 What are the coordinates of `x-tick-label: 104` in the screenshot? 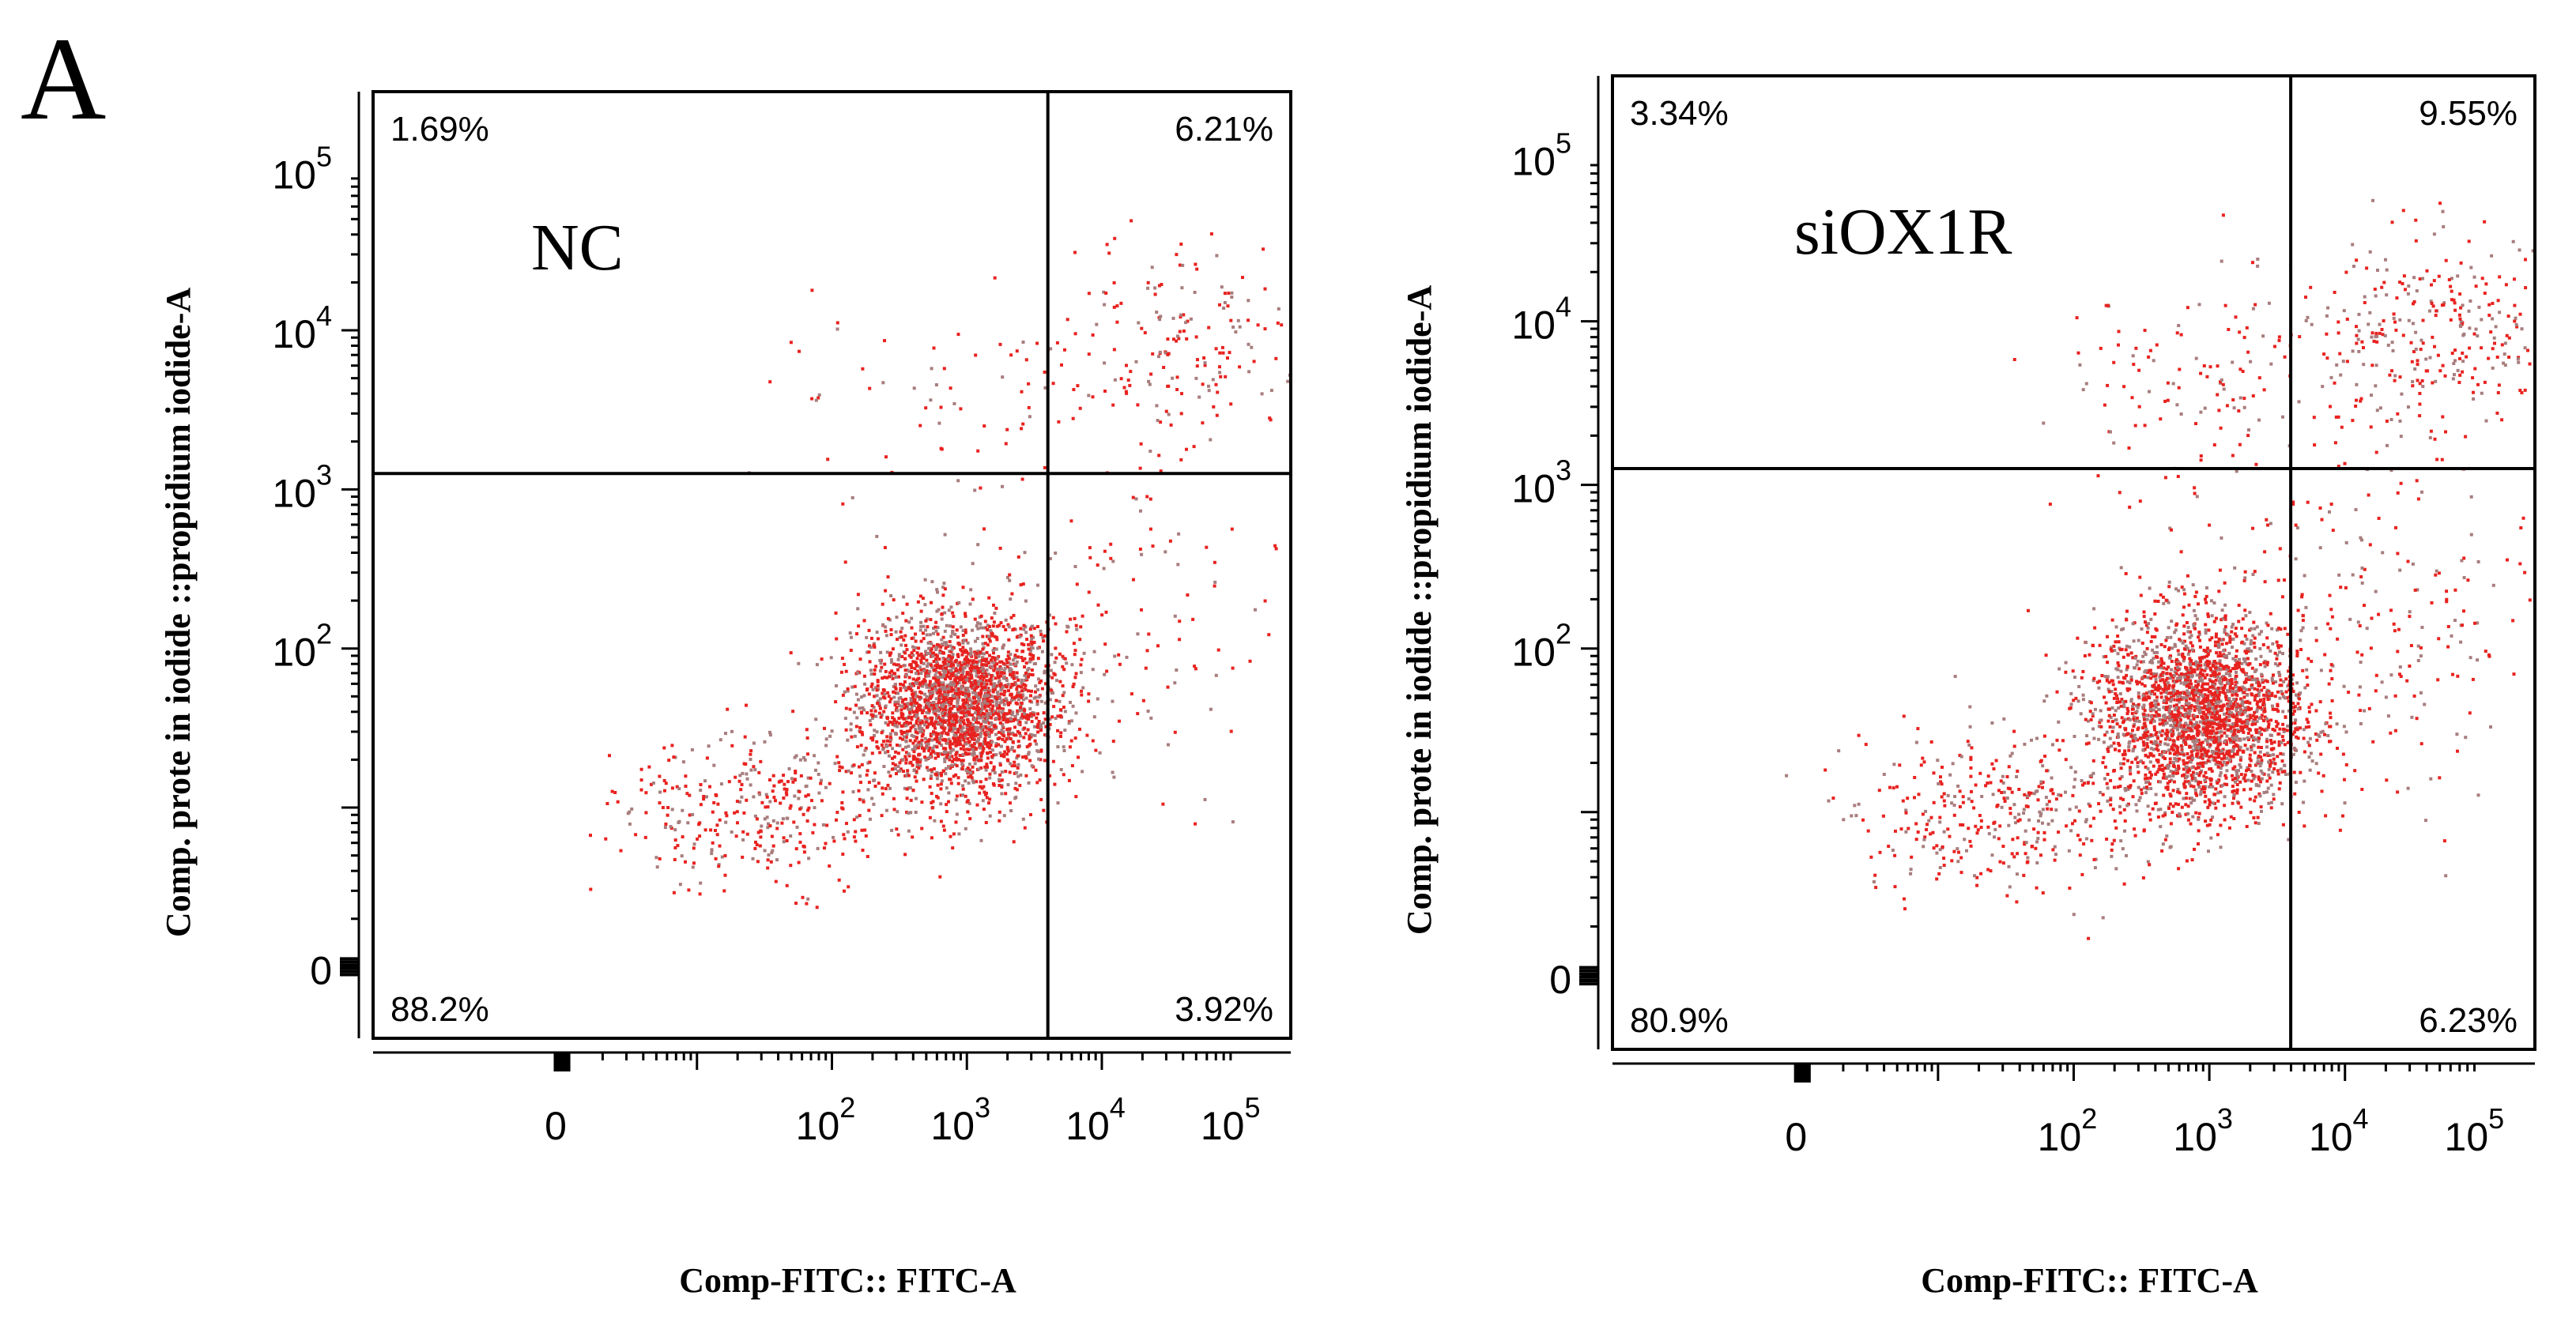 It's located at (1095, 1119).